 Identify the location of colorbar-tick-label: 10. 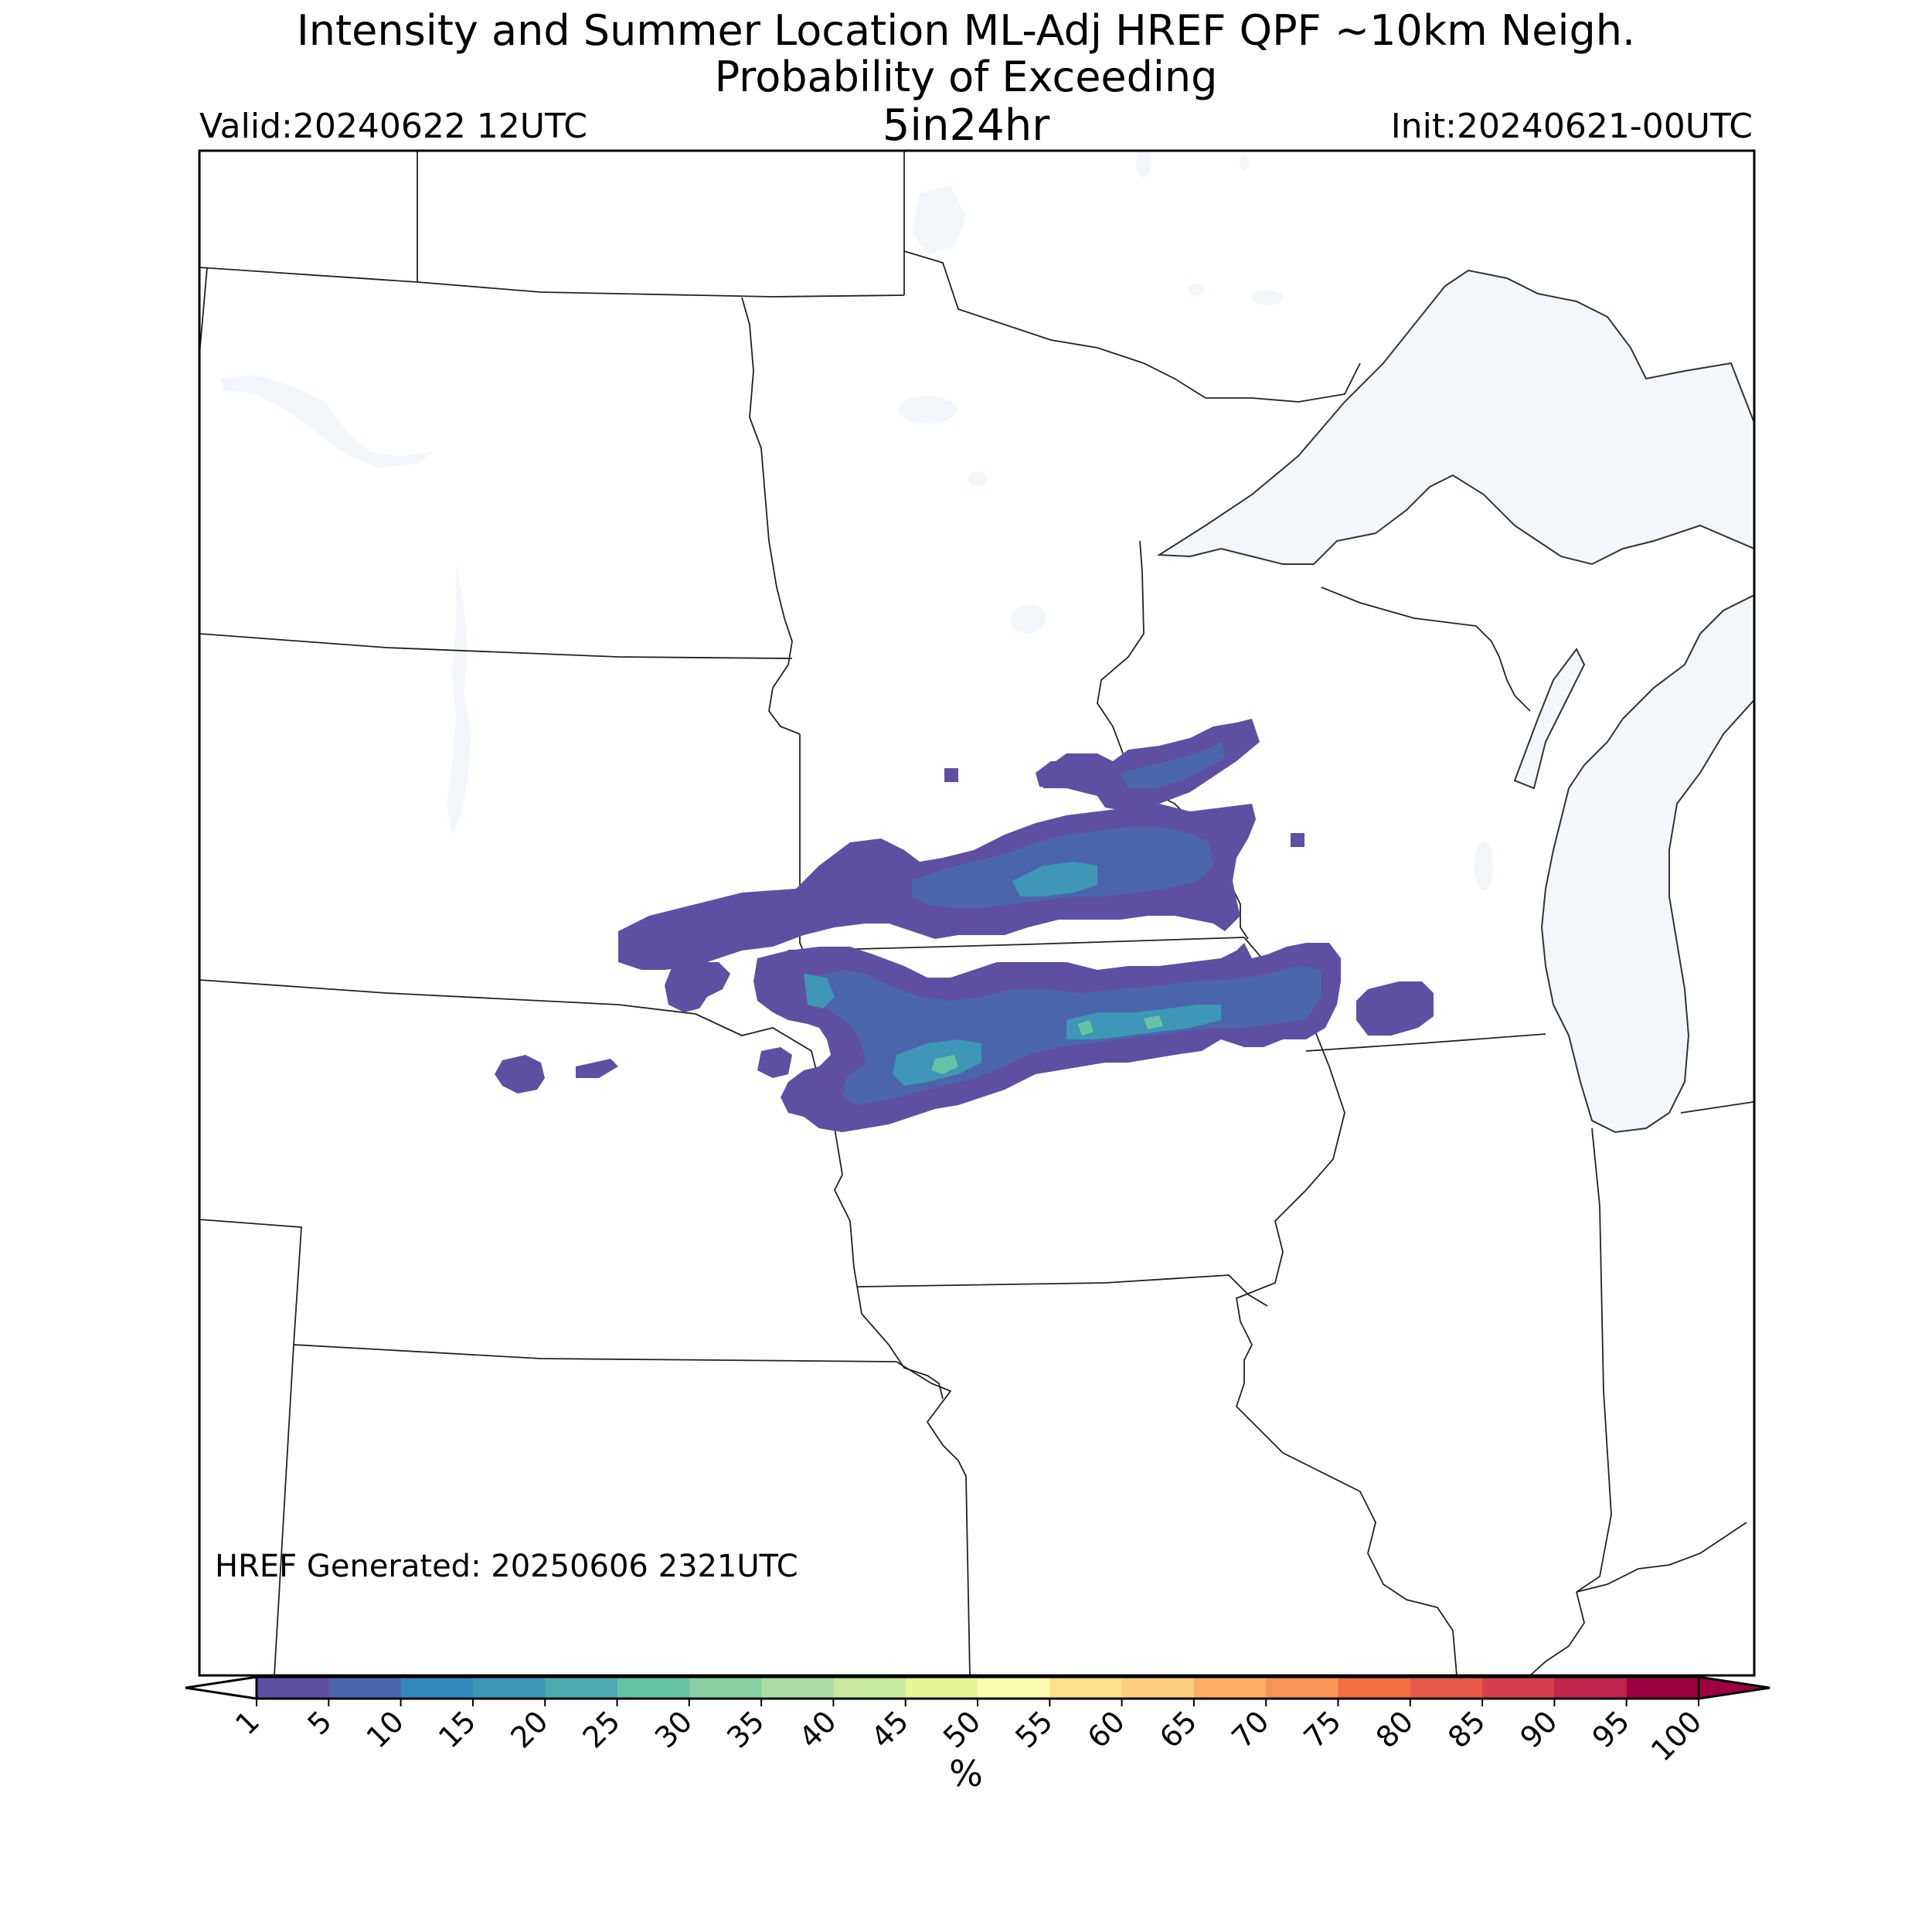
(385, 1729).